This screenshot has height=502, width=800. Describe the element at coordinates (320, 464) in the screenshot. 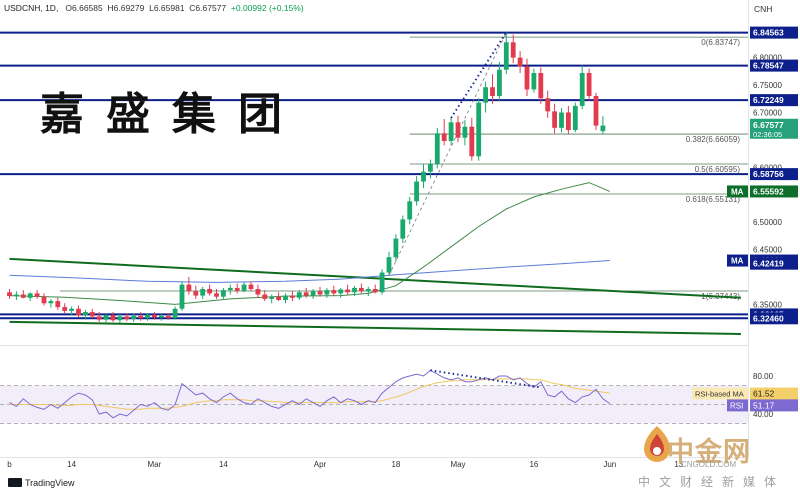

I see `time-tick-label: Apr` at that location.